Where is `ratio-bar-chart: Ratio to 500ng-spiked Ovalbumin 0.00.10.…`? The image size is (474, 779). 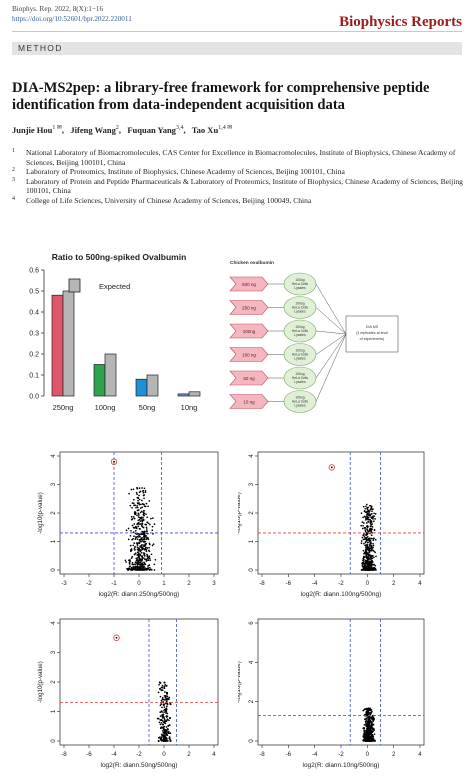
ratio-bar-chart: Ratio to 500ng-spiked Ovalbumin 0.00.10.… is located at coordinates (115, 332).